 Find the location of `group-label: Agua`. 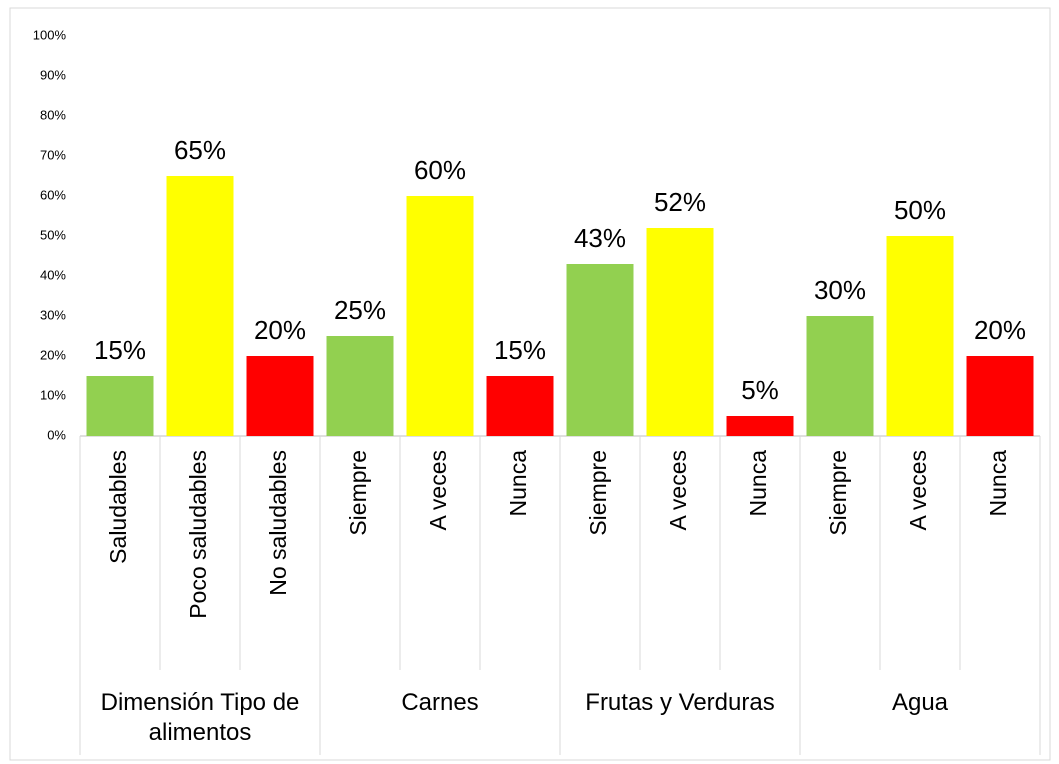

group-label: Agua is located at coordinates (920, 702).